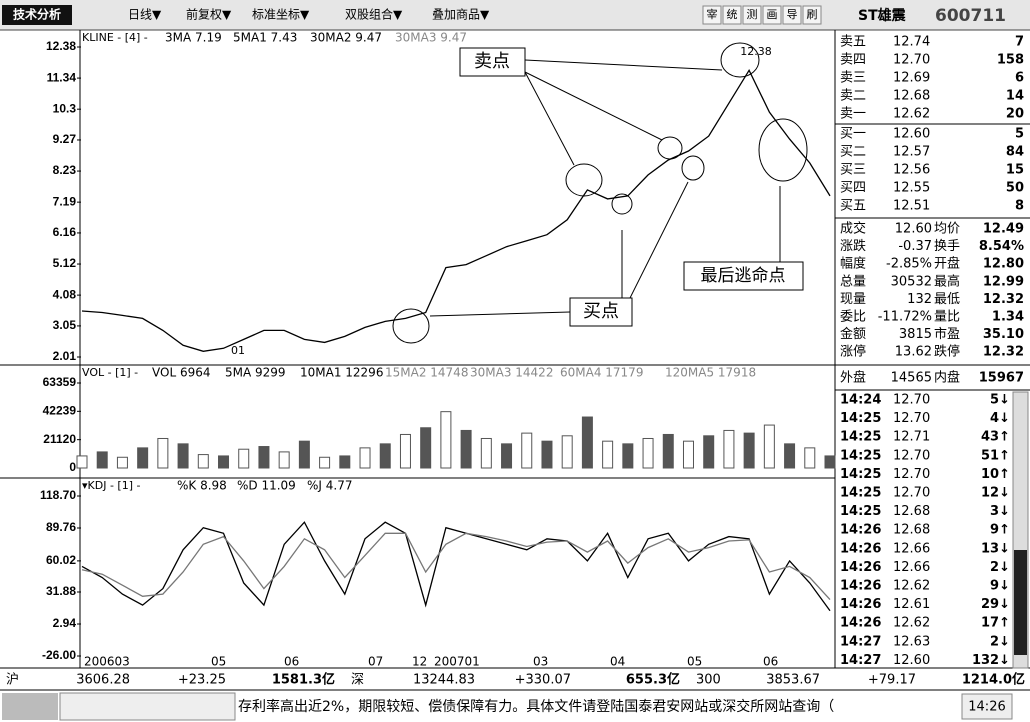  What do you see at coordinates (853, 246) in the screenshot?
I see `quote-cell: 涨跌` at bounding box center [853, 246].